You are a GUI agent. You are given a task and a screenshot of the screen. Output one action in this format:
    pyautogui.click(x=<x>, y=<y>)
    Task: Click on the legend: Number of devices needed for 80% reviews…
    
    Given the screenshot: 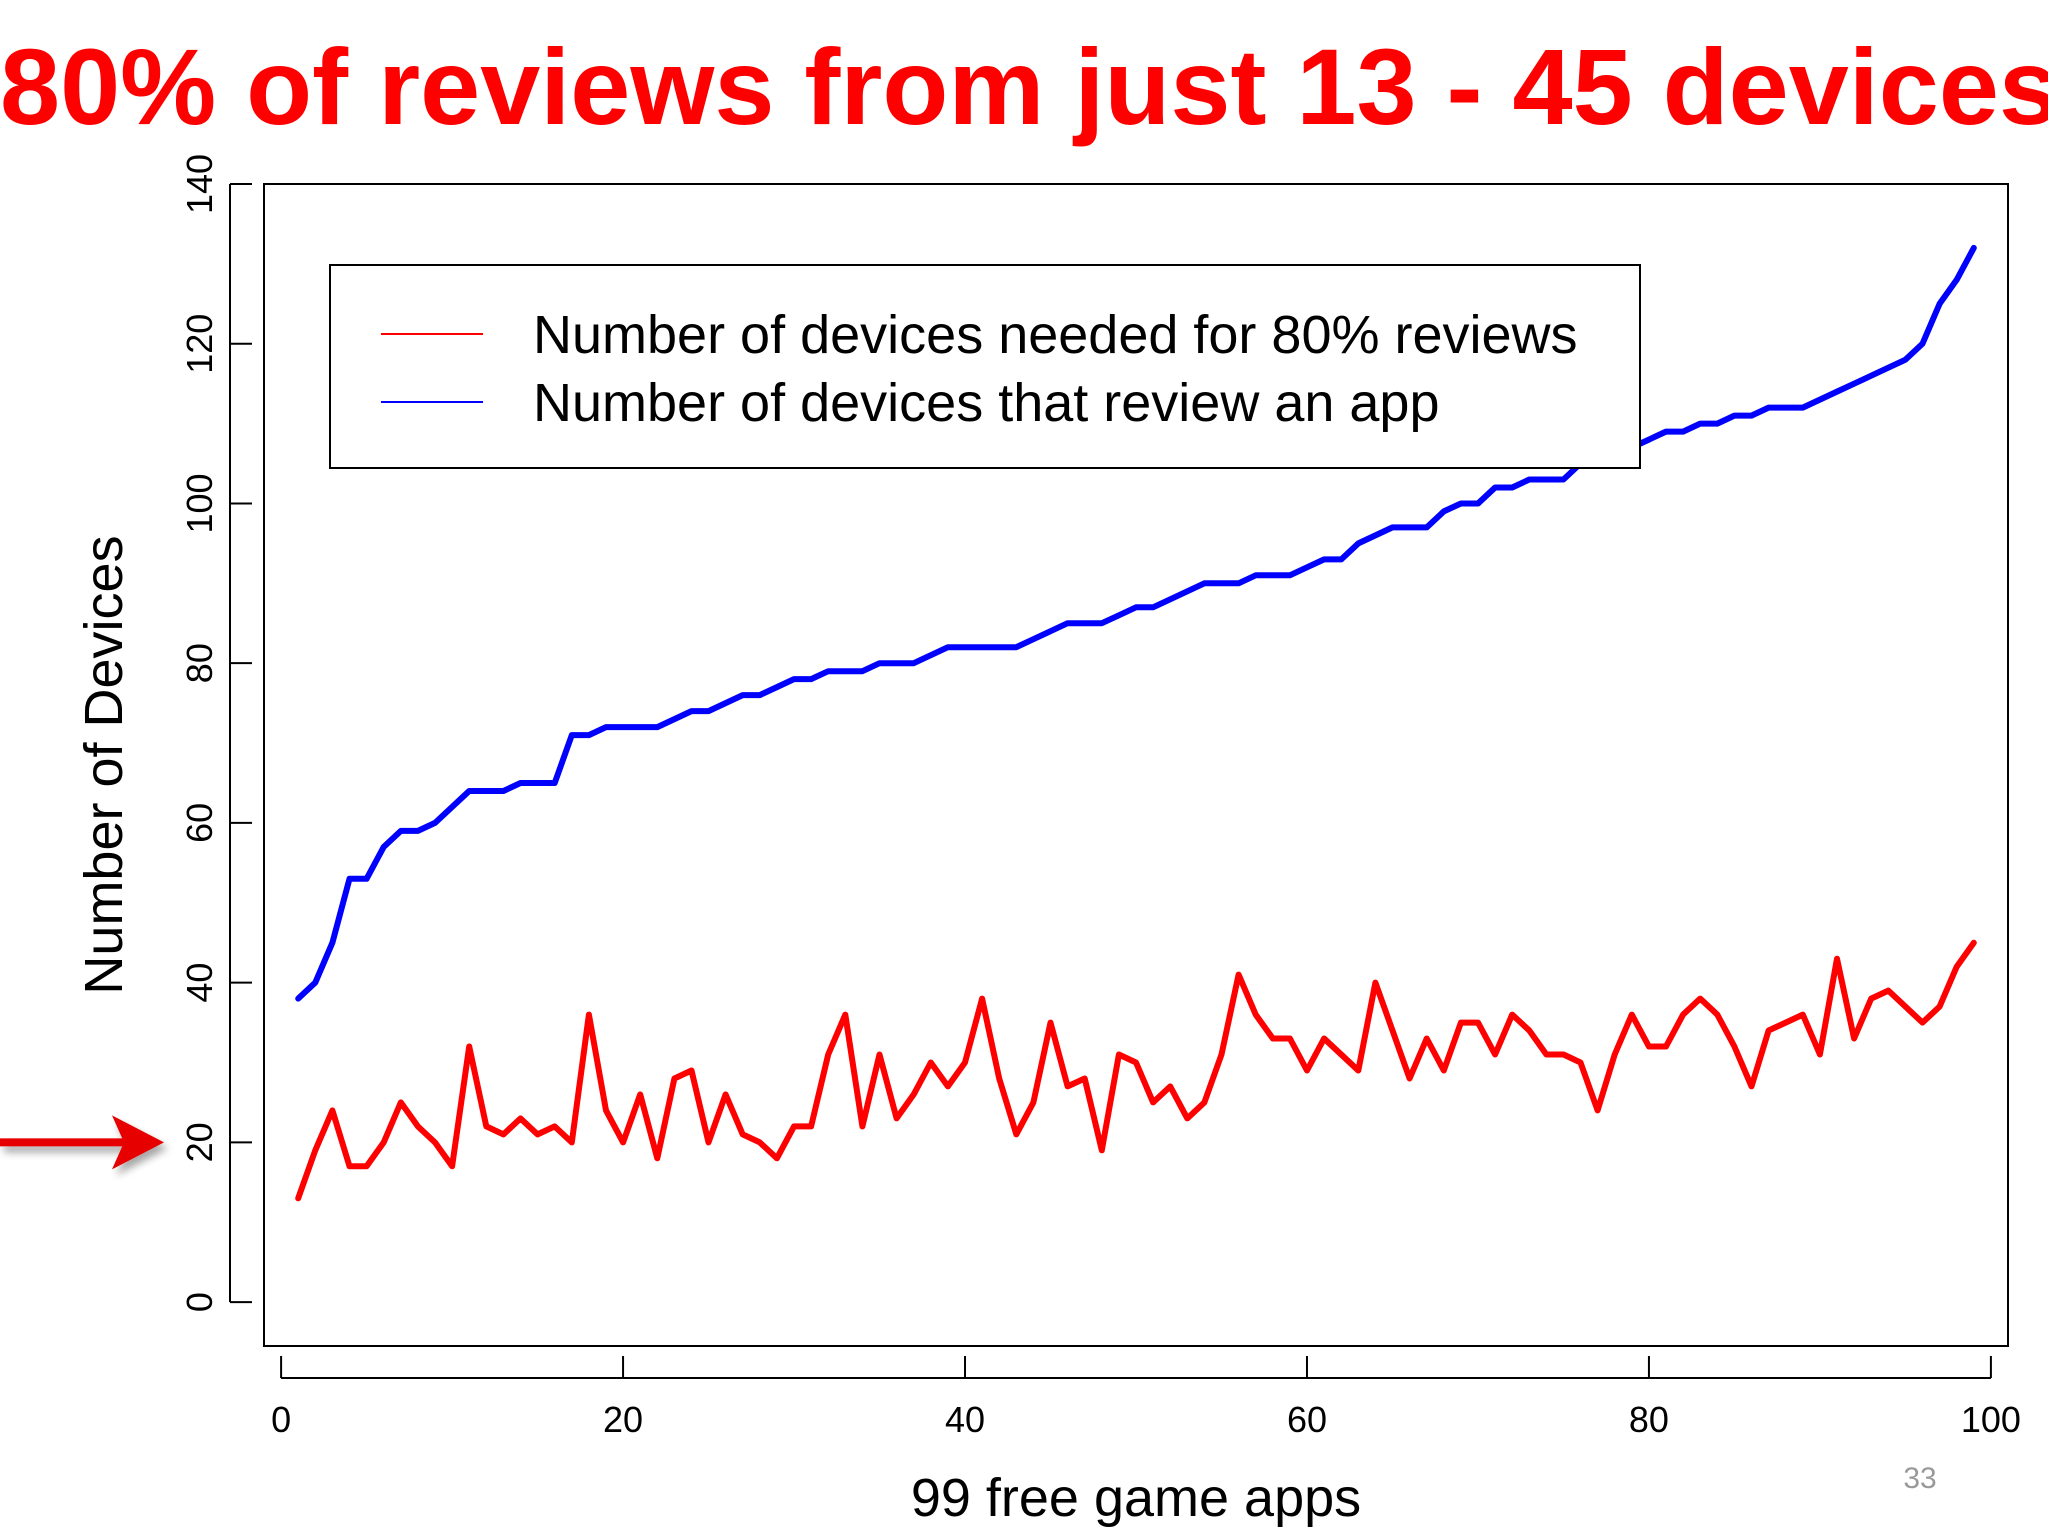 What is the action you would take?
    pyautogui.click(x=985, y=366)
    